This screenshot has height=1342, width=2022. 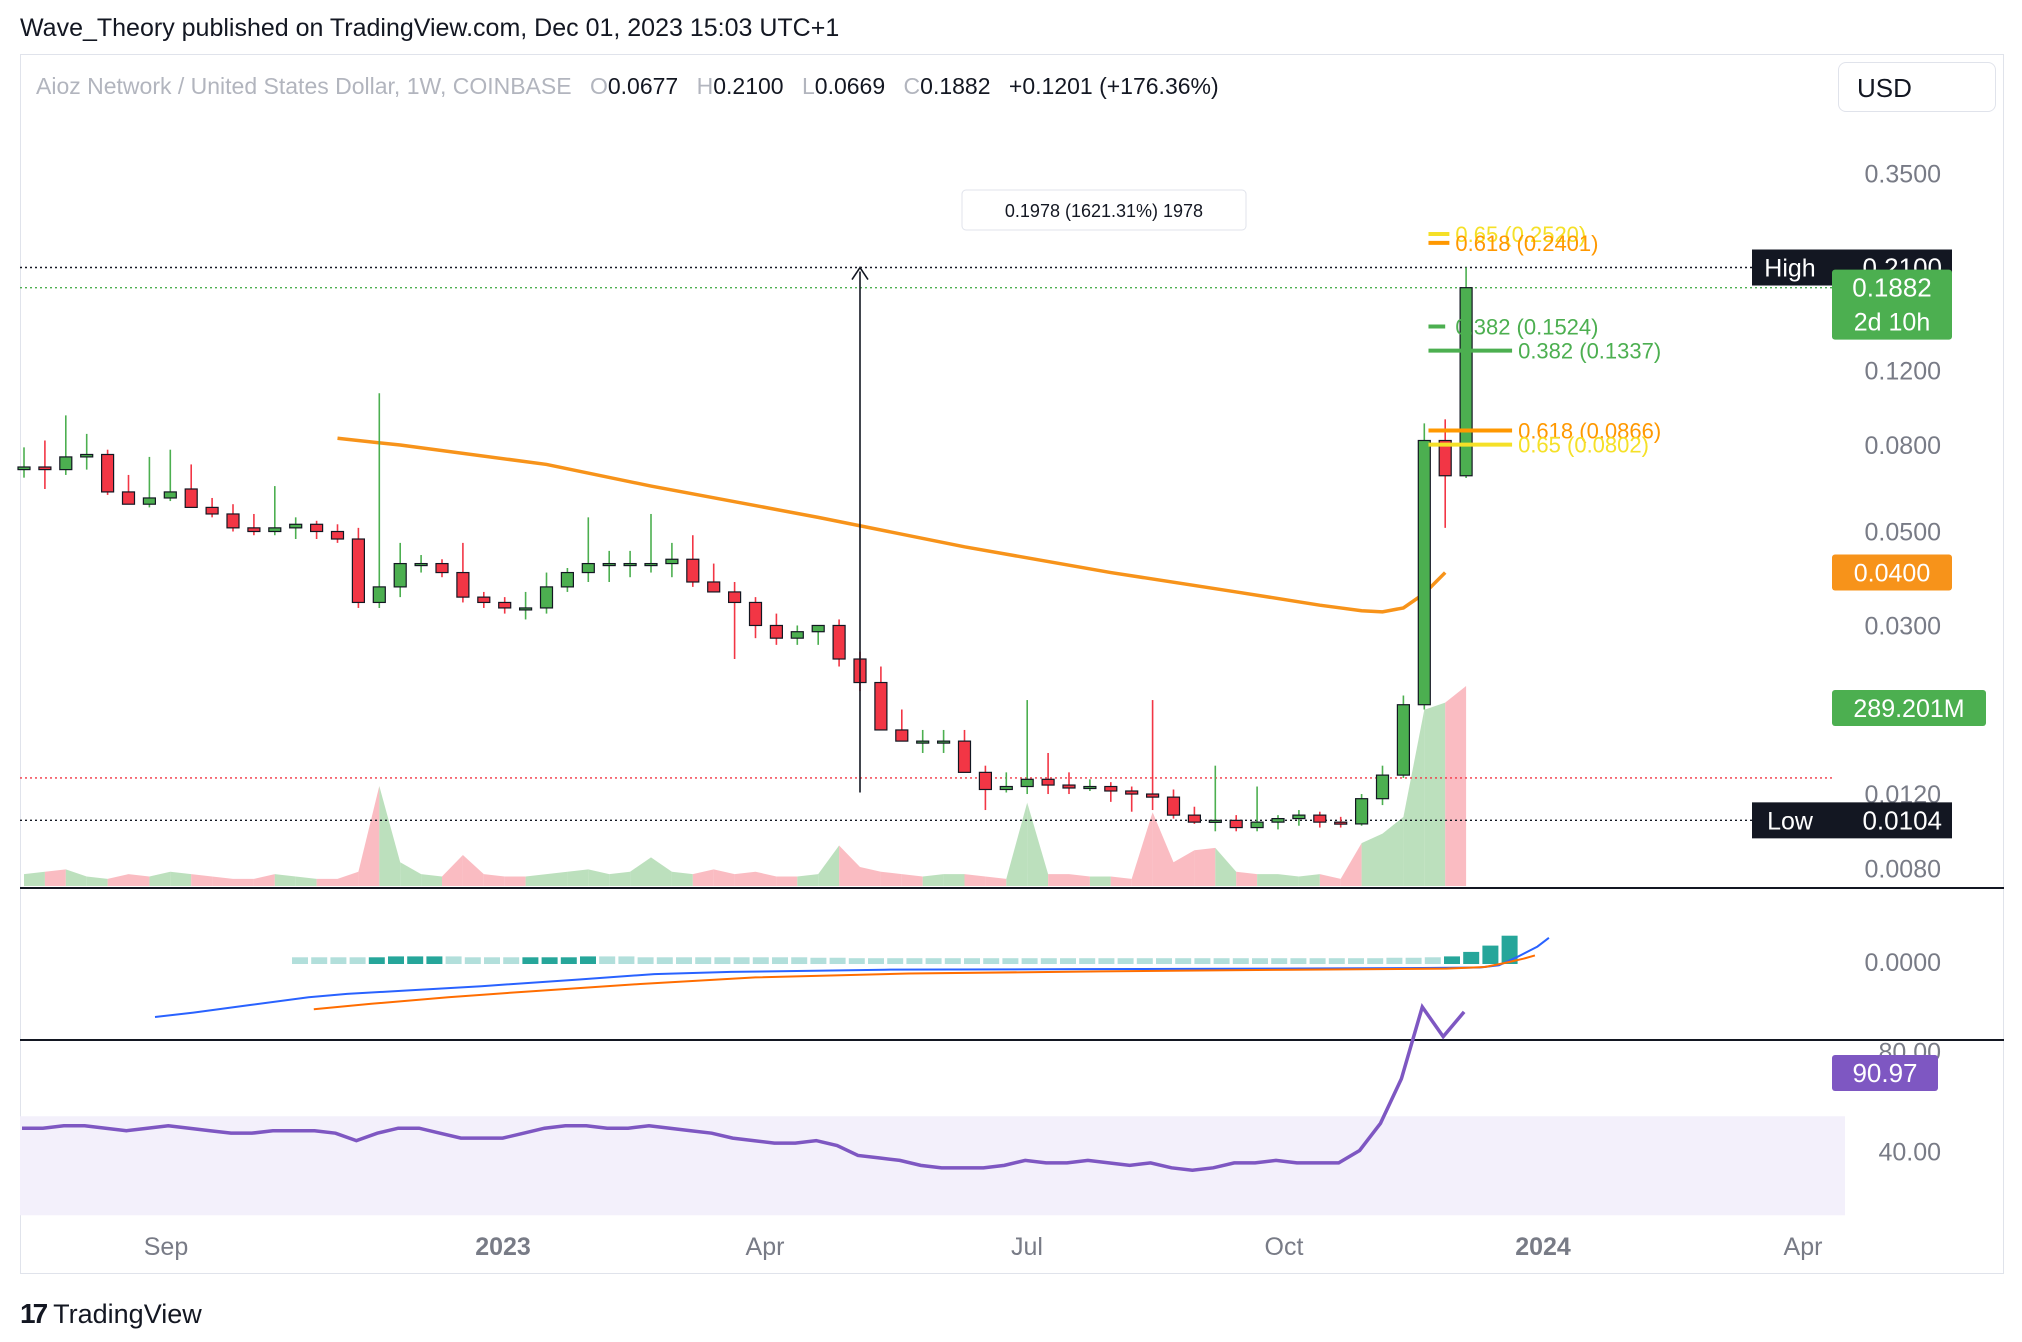 What do you see at coordinates (503, 1247) in the screenshot?
I see `time-axis-tick: 2023` at bounding box center [503, 1247].